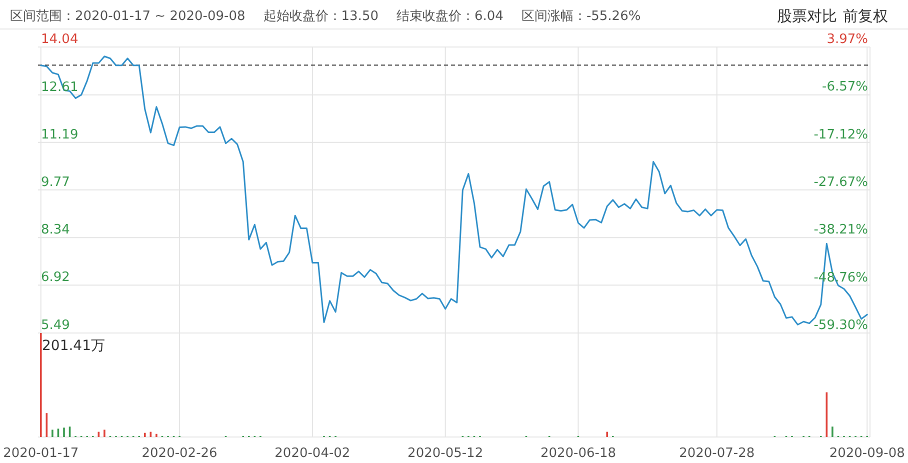 The height and width of the screenshot is (463, 908). What do you see at coordinates (717, 453) in the screenshot?
I see `x-tick-label: 2020-07-28` at bounding box center [717, 453].